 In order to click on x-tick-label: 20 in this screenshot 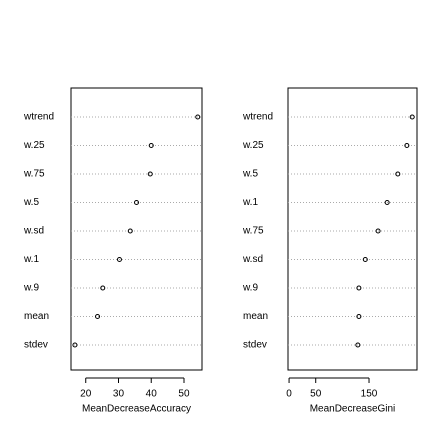, I will do `click(86, 394)`.